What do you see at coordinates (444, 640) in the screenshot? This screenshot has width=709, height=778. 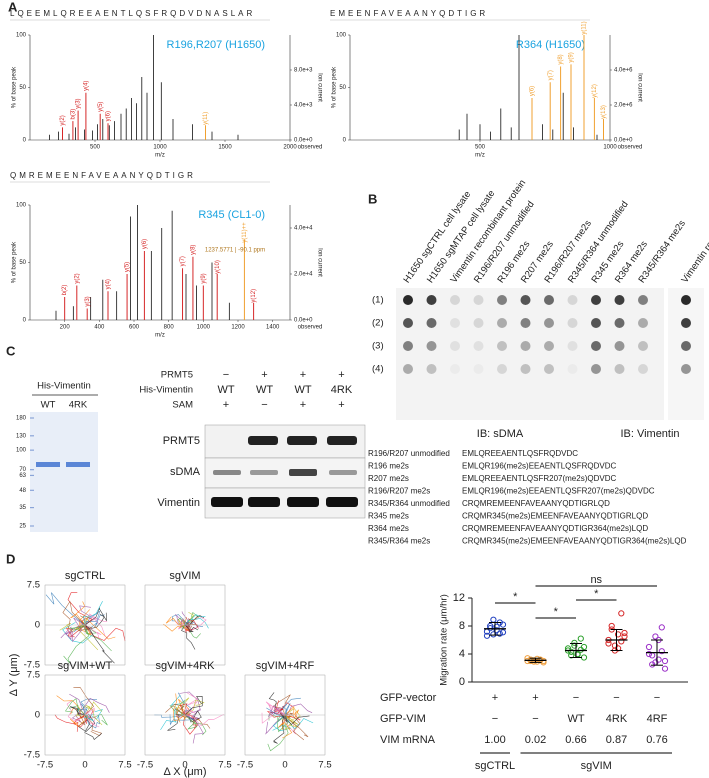 I see `y-axis-label: Migration rate (μm/hr)` at bounding box center [444, 640].